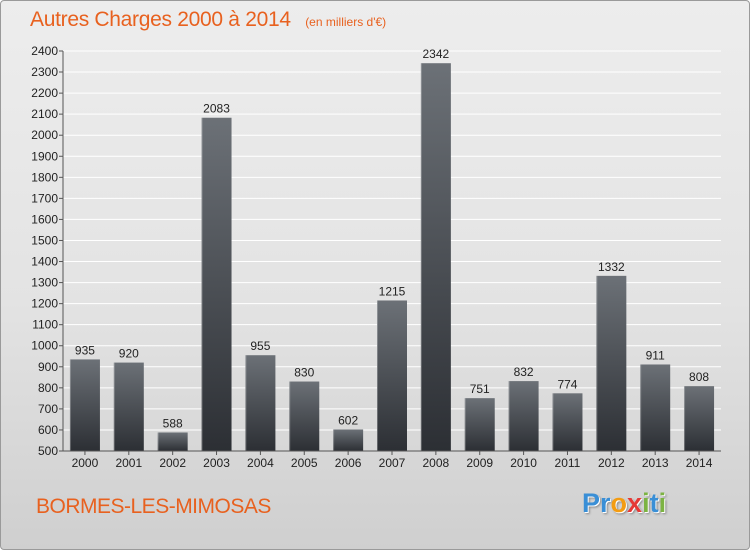 This screenshot has width=750, height=550. Describe the element at coordinates (392, 291) in the screenshot. I see `data-label: 1215` at that location.